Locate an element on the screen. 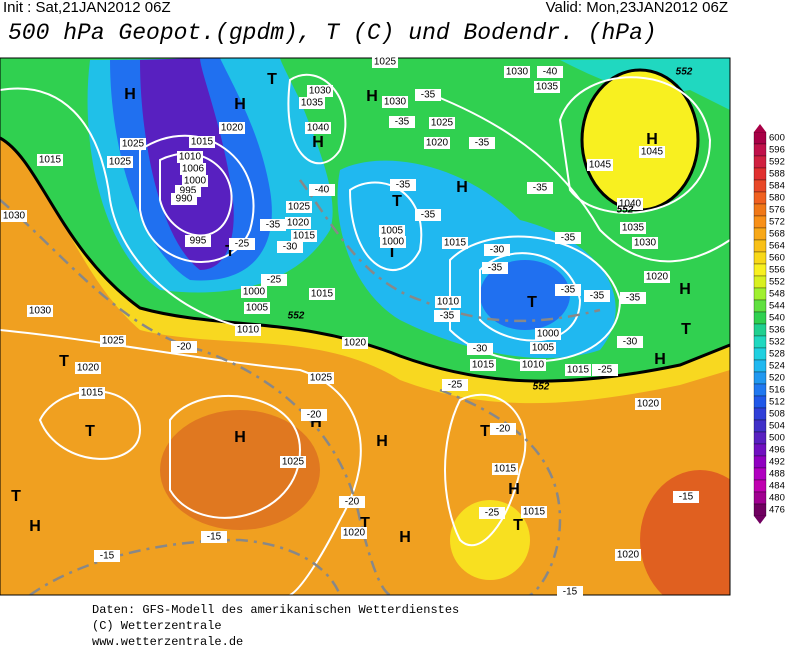  isobar-label: 1040 is located at coordinates (630, 204).